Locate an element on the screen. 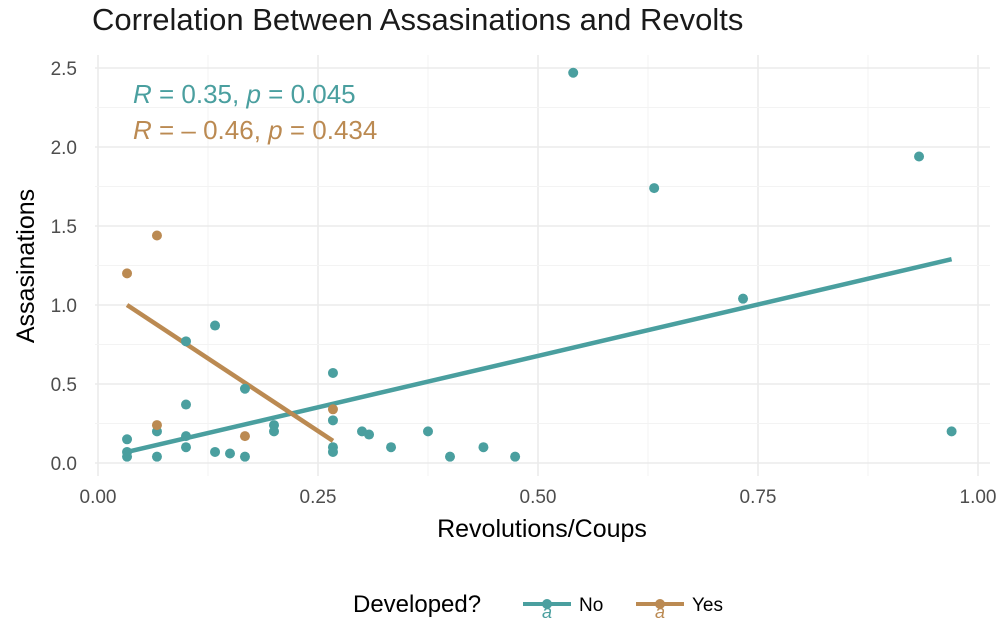 The width and height of the screenshot is (1004, 624). correlation-label-yes: R = – 0.46, p = 0.434 is located at coordinates (255, 130).